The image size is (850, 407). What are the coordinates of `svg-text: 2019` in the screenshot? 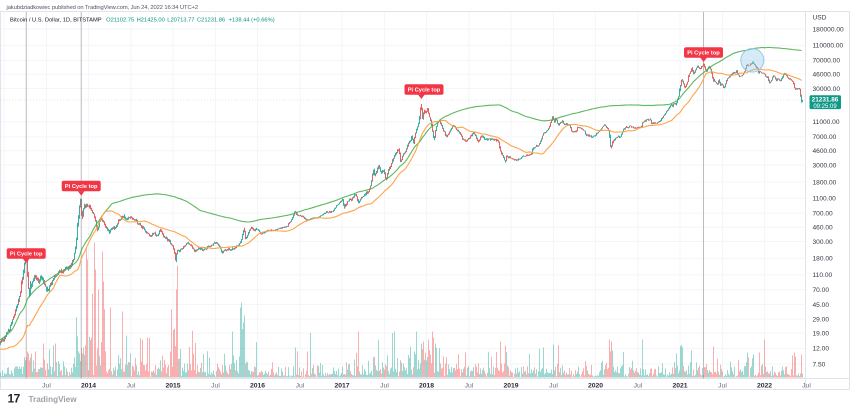 It's located at (510, 385).